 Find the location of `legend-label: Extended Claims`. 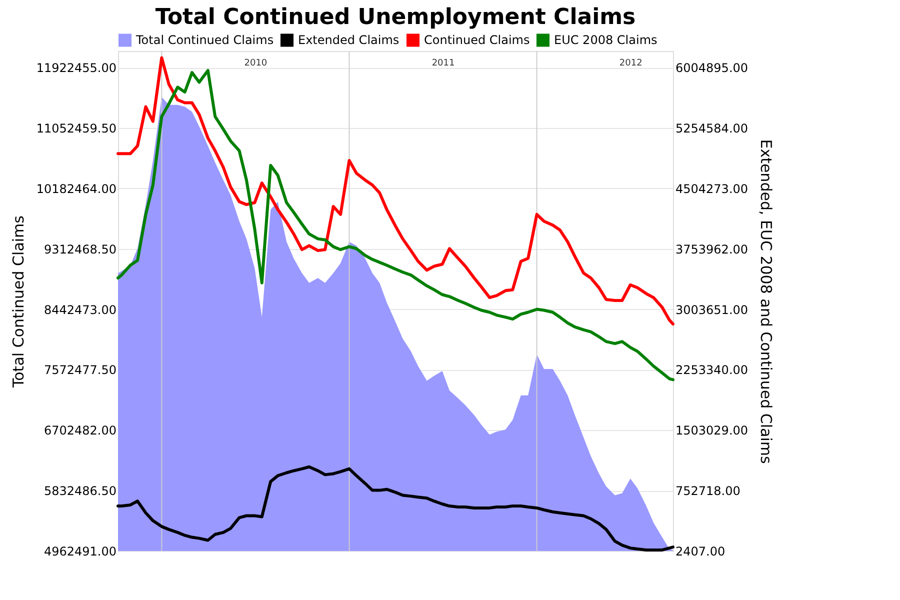

legend-label: Extended Claims is located at coordinates (349, 40).